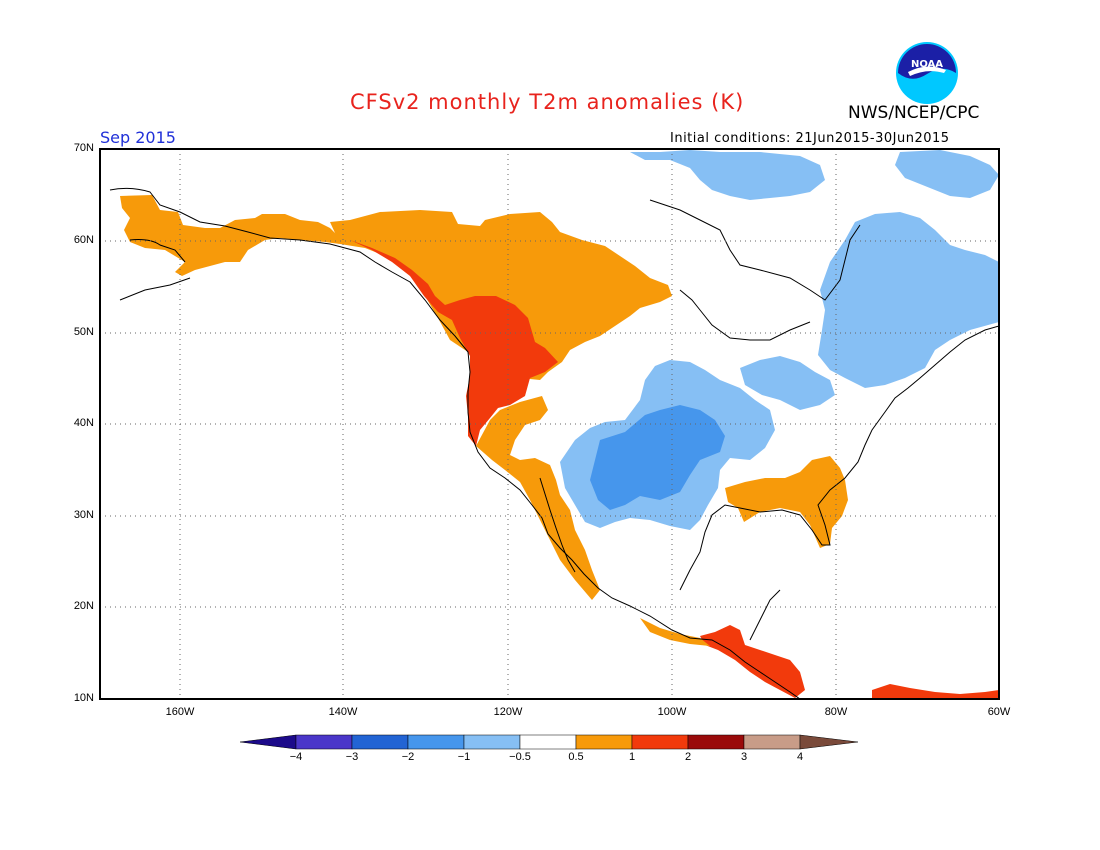 This screenshot has width=1100, height=850. I want to click on colorbar-tick: −1, so click(464, 757).